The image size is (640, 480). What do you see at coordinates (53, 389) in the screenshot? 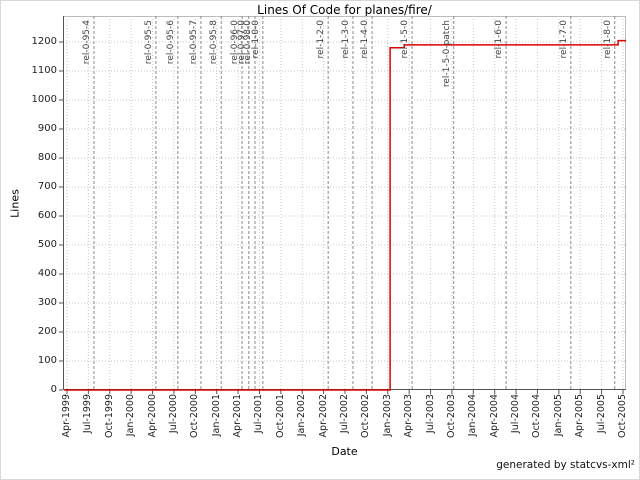
I see `y-tick-label: 0` at bounding box center [53, 389].